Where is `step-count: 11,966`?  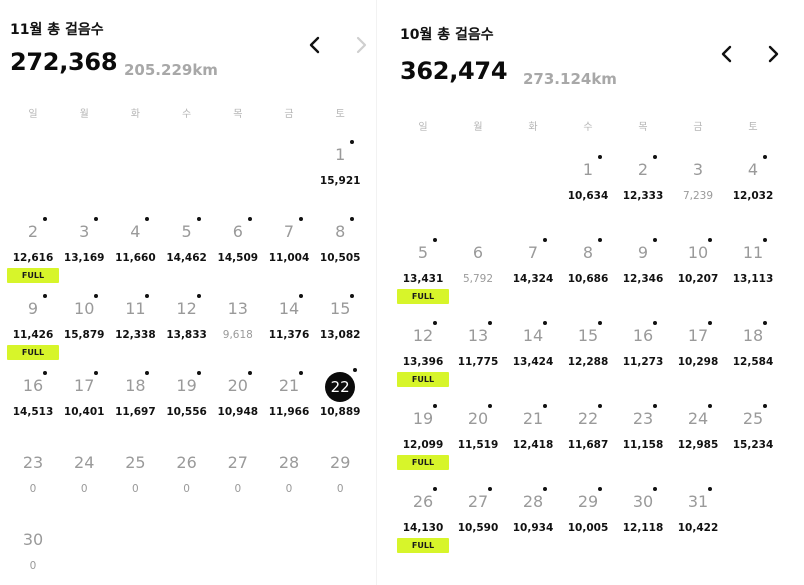 step-count: 11,966 is located at coordinates (289, 412).